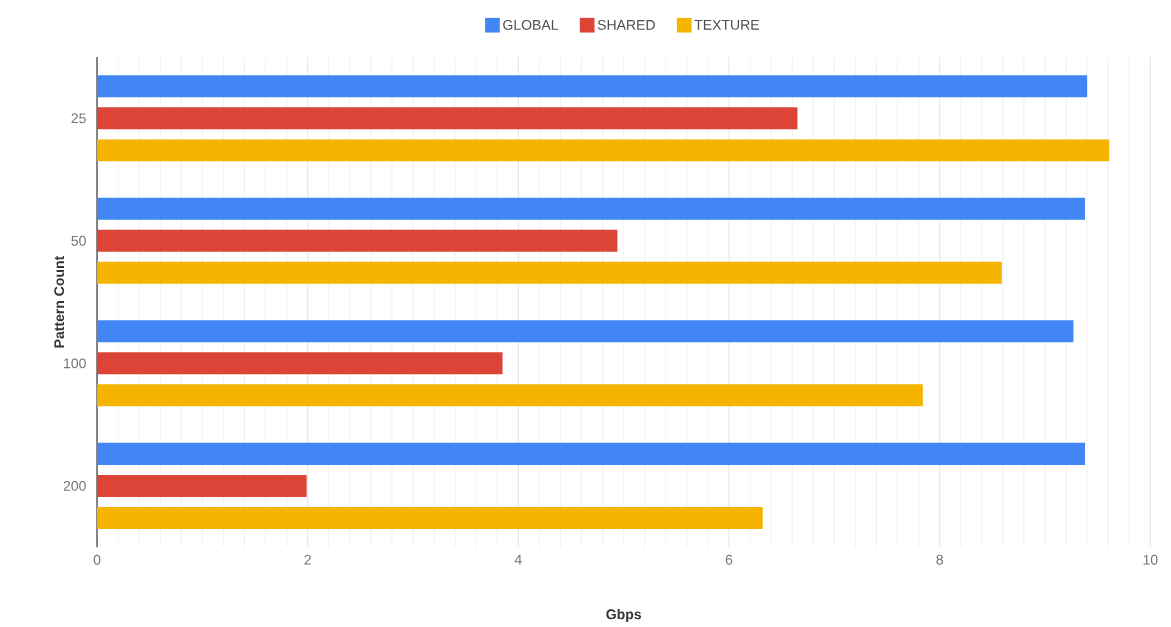 The height and width of the screenshot is (627, 1171). What do you see at coordinates (939, 559) in the screenshot?
I see `x-tick-label: 8` at bounding box center [939, 559].